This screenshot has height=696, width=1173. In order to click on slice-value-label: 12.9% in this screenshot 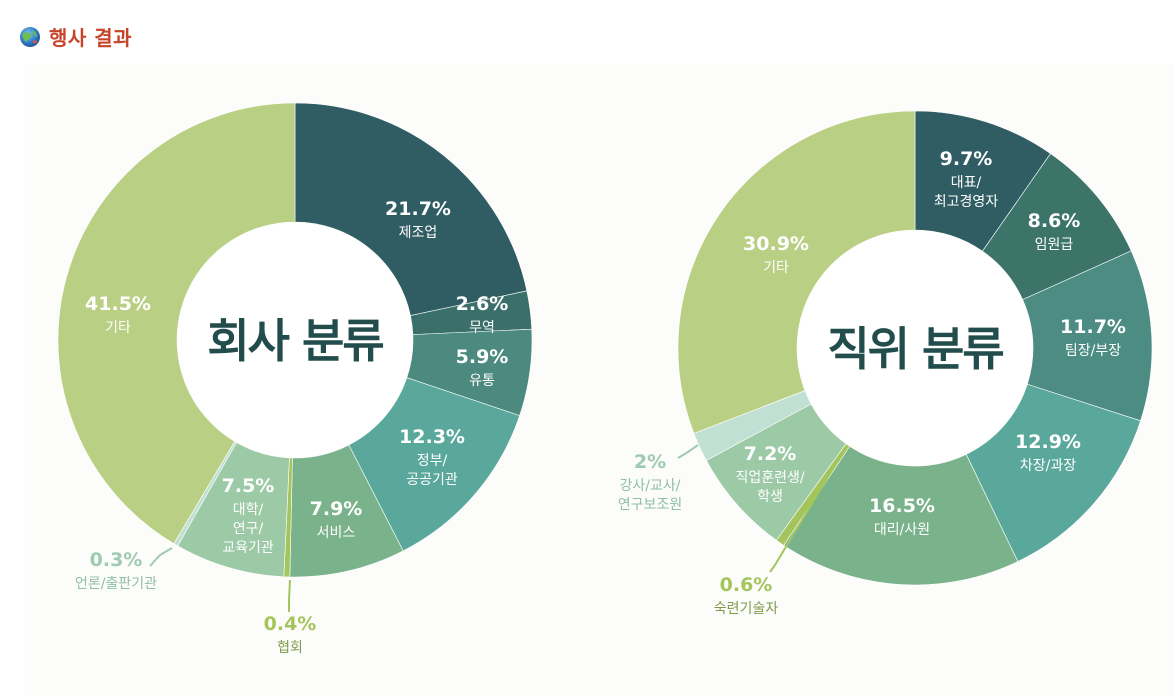, I will do `click(1048, 442)`.